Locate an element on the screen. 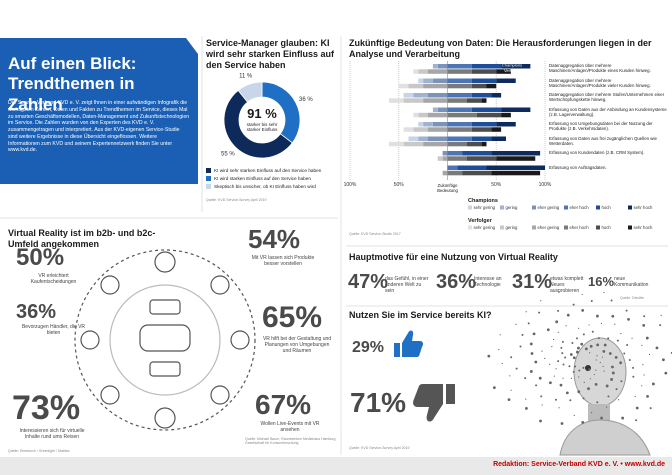  legend-label: sehr hoch is located at coordinates (643, 207).